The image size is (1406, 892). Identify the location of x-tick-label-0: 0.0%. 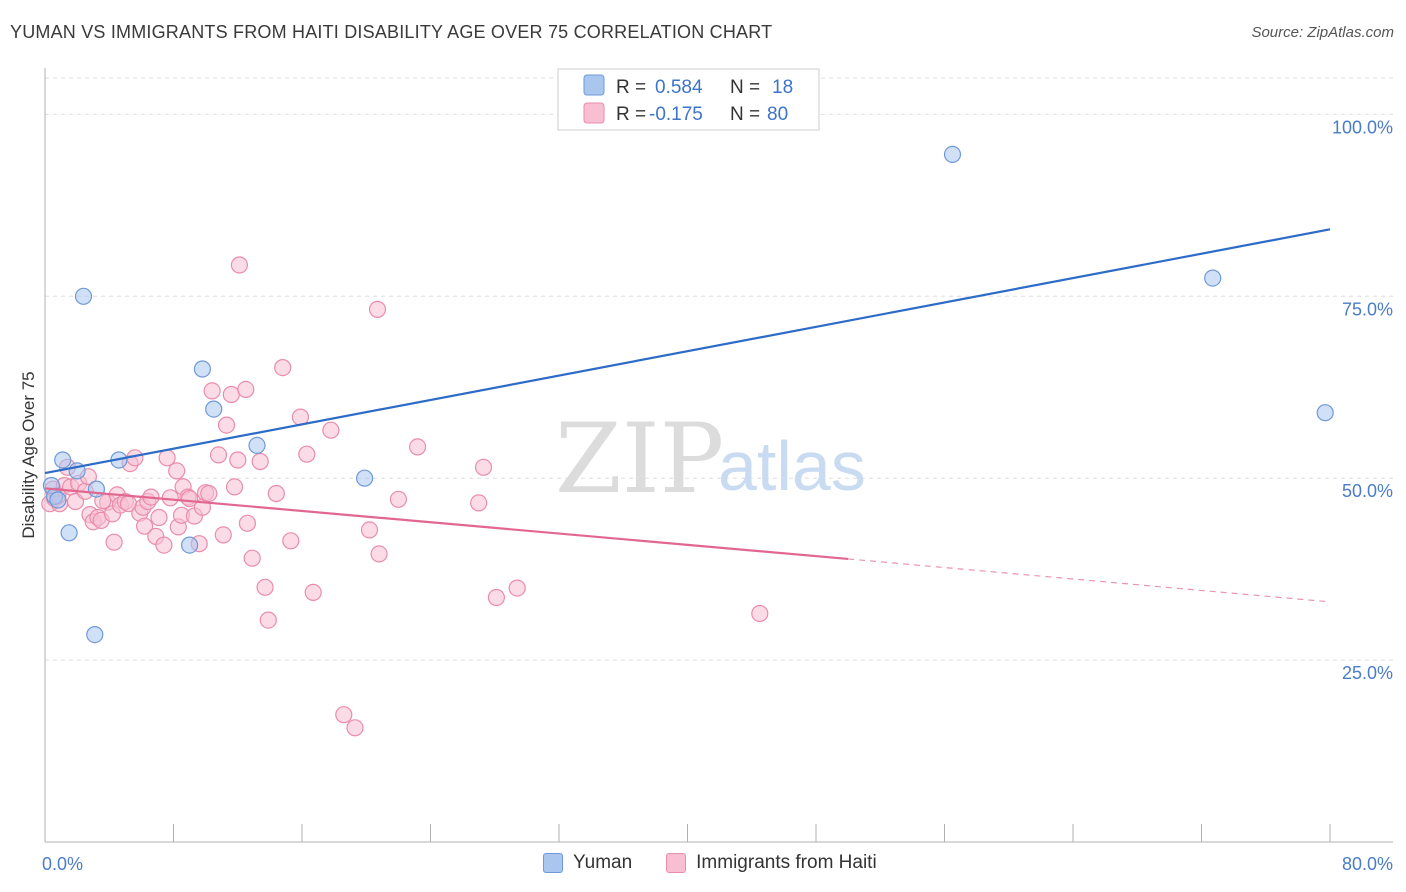
(62, 864).